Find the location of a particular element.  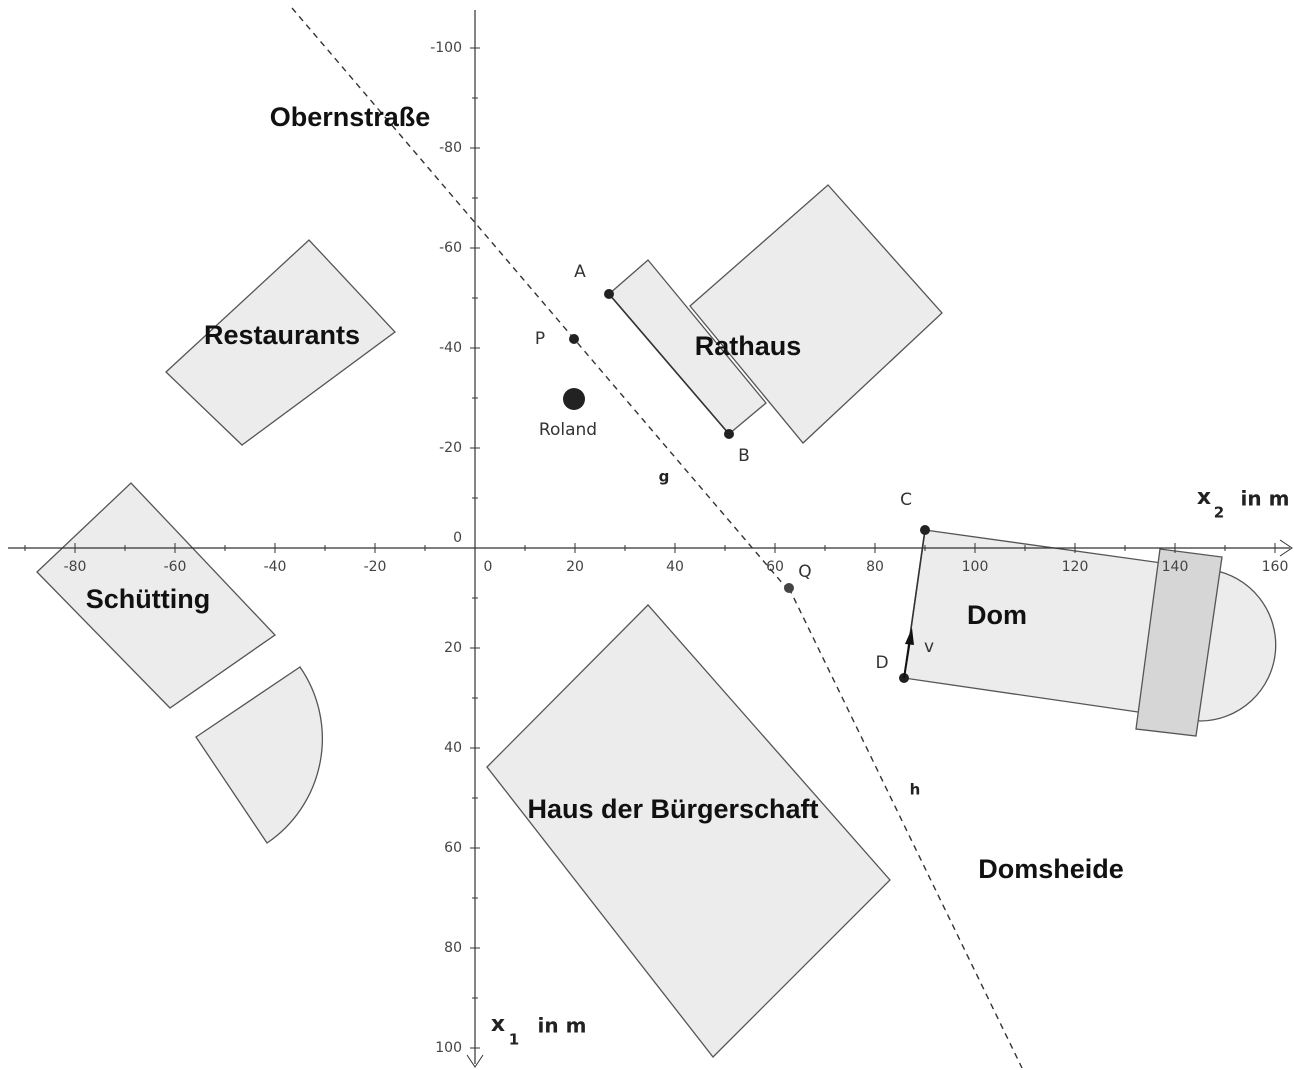

x1-tick-label: 0 is located at coordinates (457, 538).